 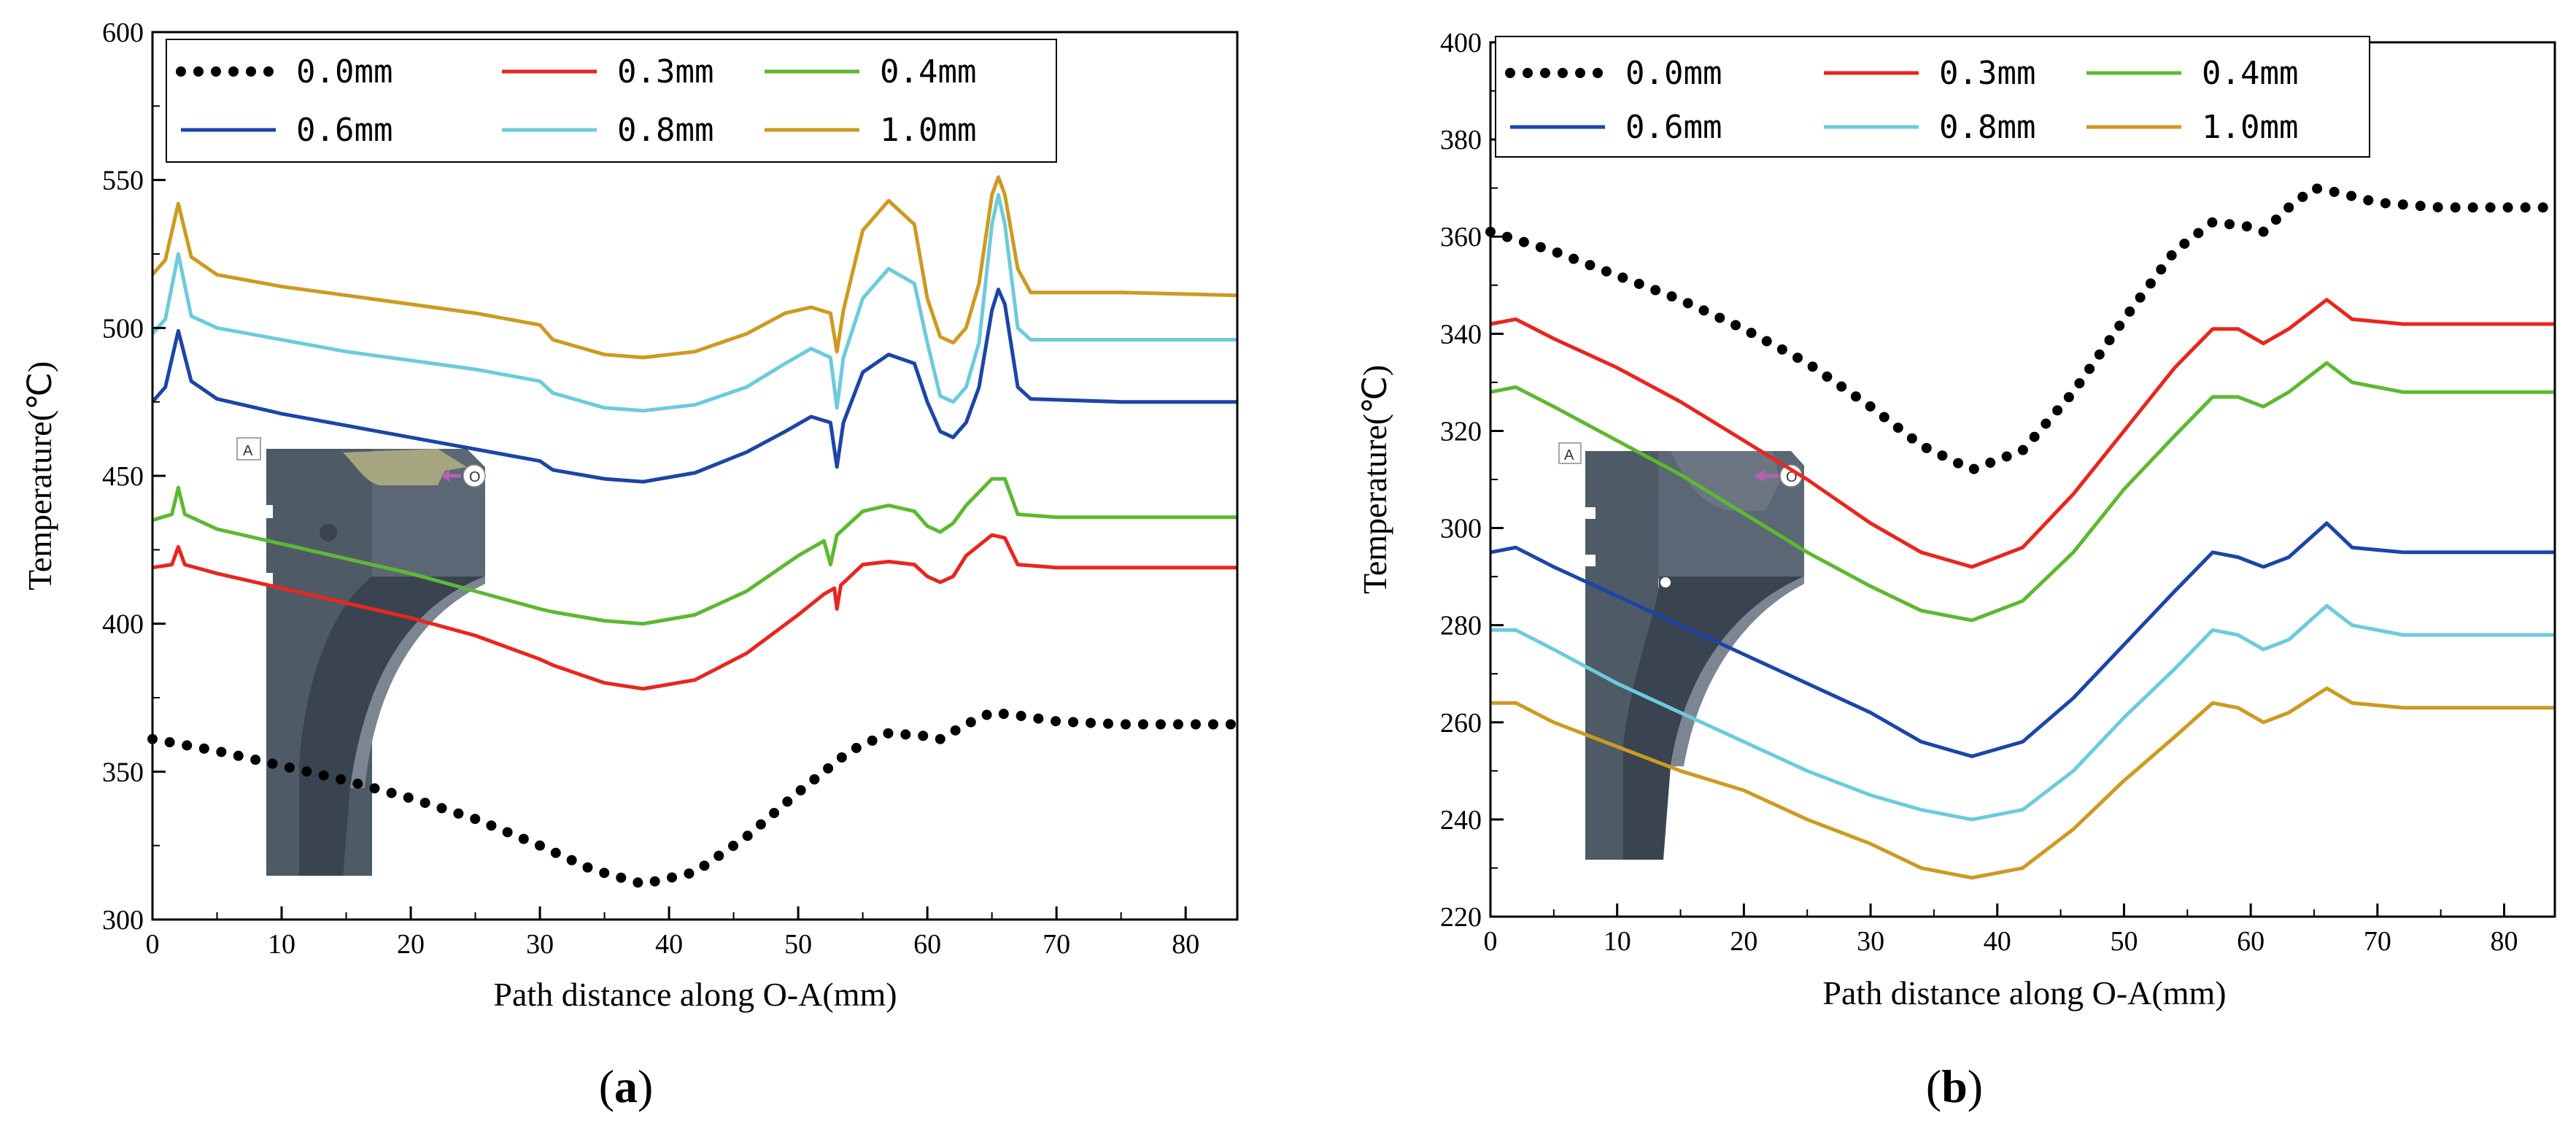 What do you see at coordinates (1461, 626) in the screenshot?
I see `y-tick-label: 280` at bounding box center [1461, 626].